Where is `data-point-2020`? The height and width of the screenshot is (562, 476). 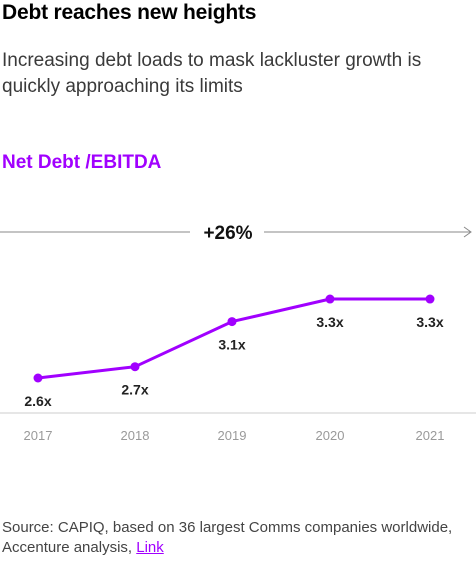
data-point-2020 is located at coordinates (330, 299).